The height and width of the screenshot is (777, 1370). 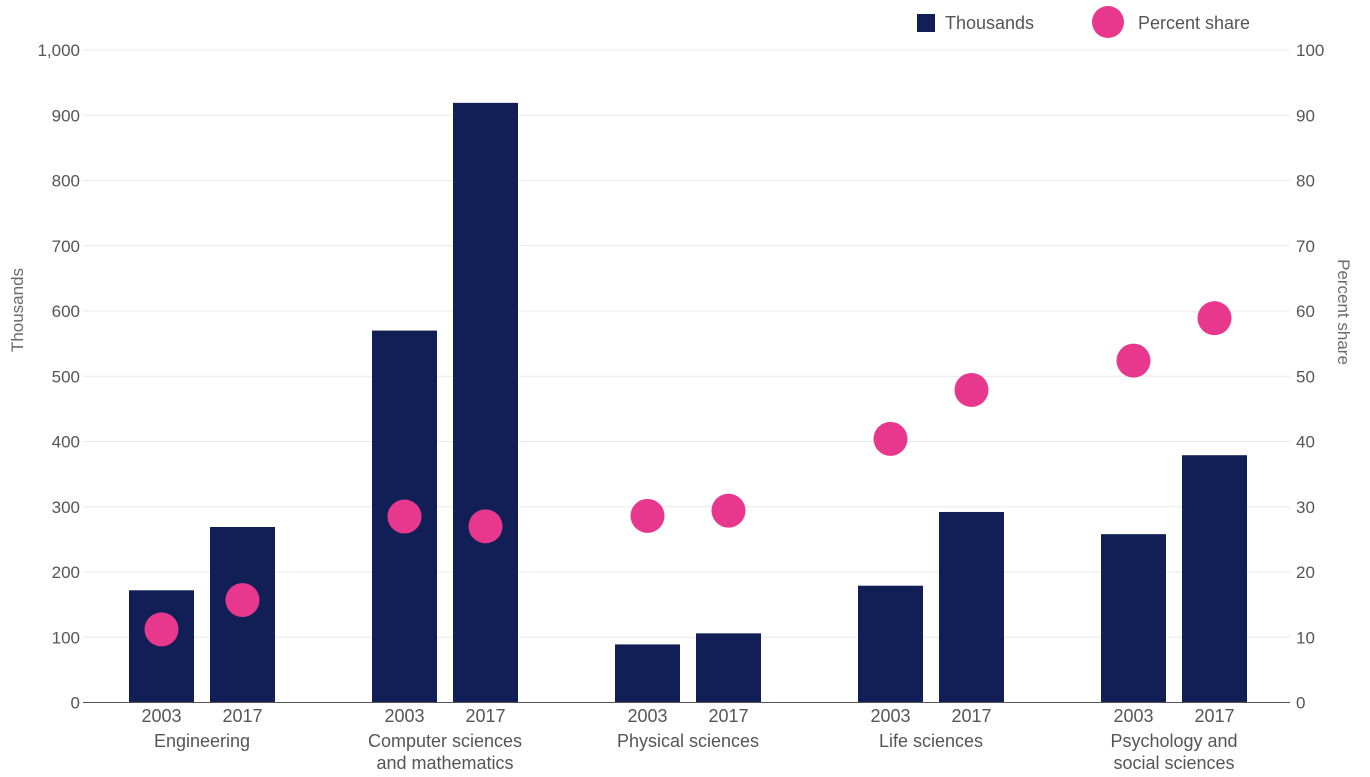 What do you see at coordinates (58, 50) in the screenshot?
I see `left-tick-label: 1,000` at bounding box center [58, 50].